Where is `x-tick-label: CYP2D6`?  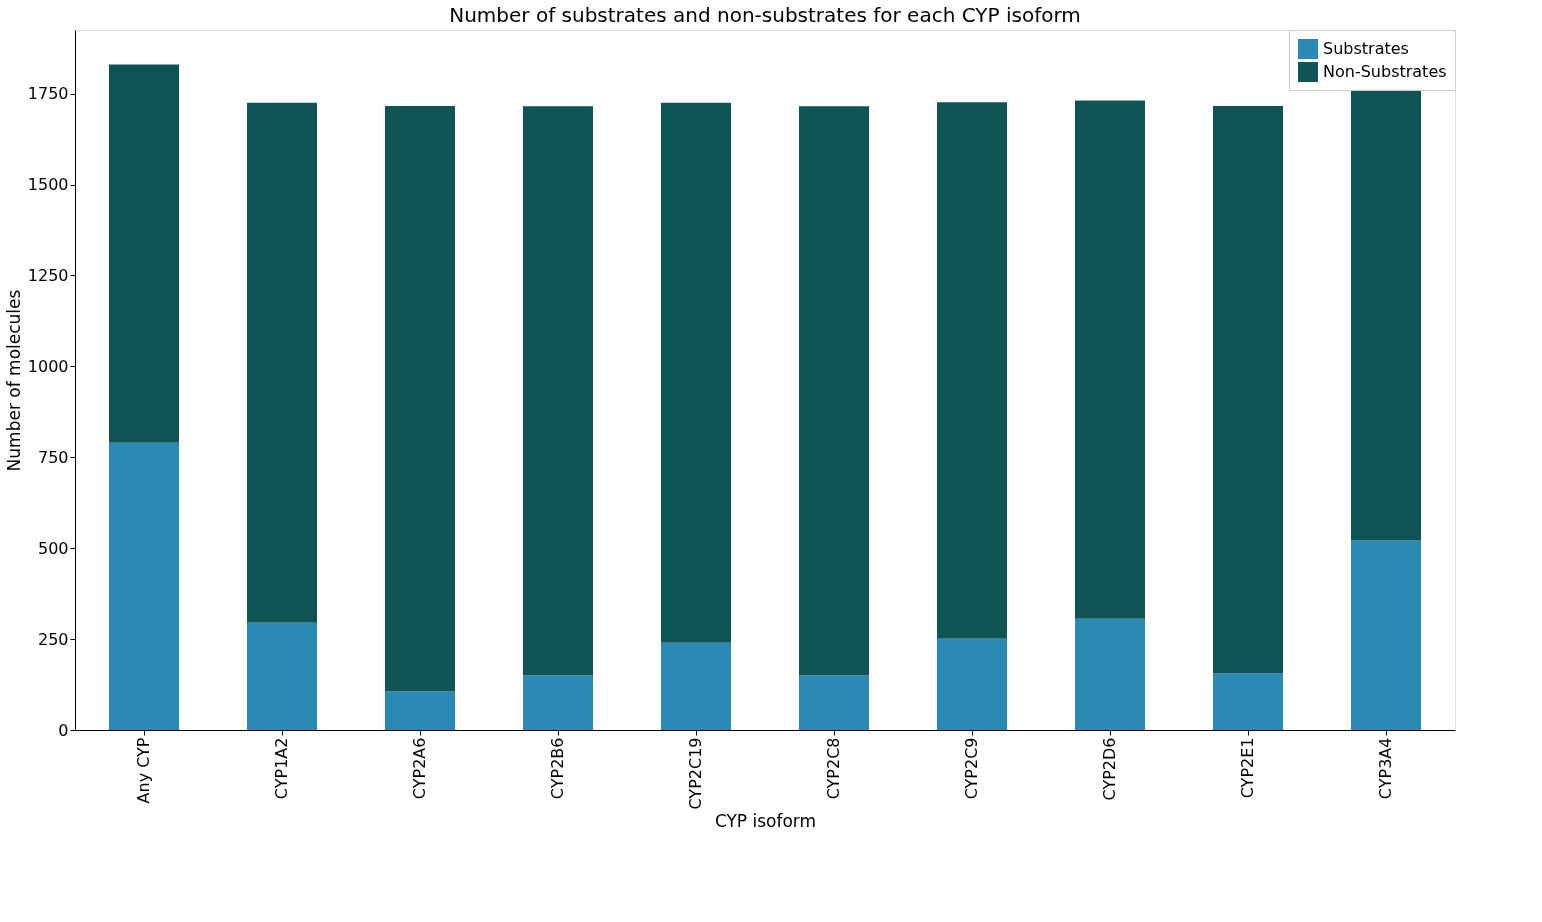 x-tick-label: CYP2D6 is located at coordinates (1109, 769).